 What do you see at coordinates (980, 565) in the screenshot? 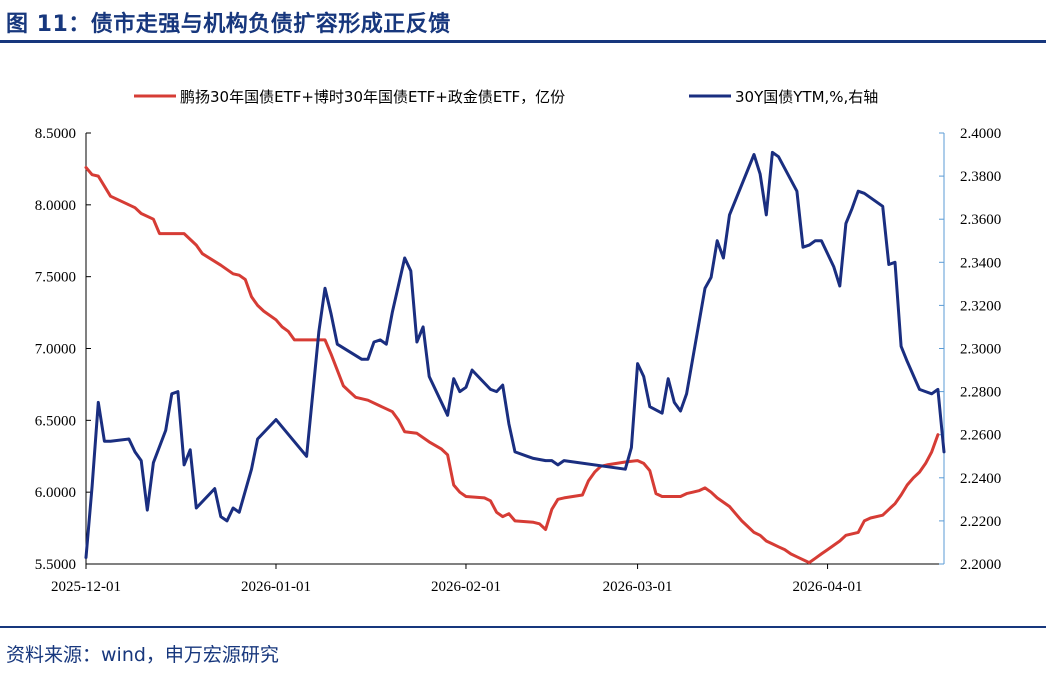
I see `y-right-tick-label: 2.2000` at bounding box center [980, 565].